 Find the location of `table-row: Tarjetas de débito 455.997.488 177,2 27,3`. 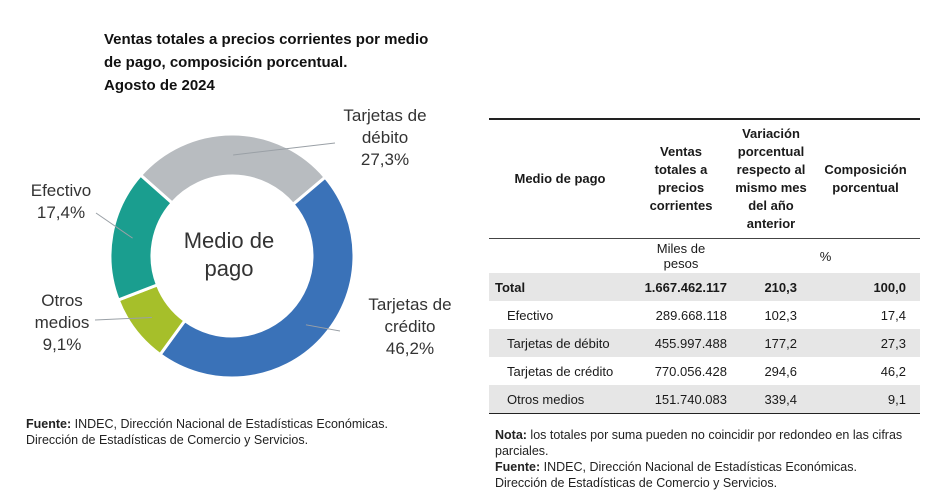

table-row: Tarjetas de débito 455.997.488 177,2 27,3 is located at coordinates (704, 343).